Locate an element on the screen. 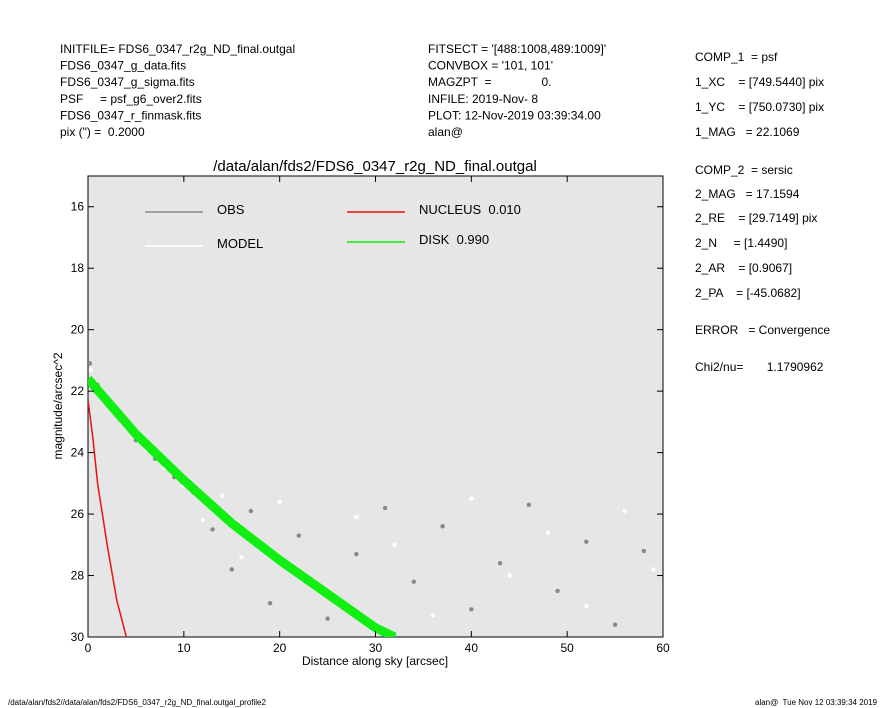 The image size is (885, 708). header-middle-line: MAGZPT = 0. is located at coordinates (489, 82).